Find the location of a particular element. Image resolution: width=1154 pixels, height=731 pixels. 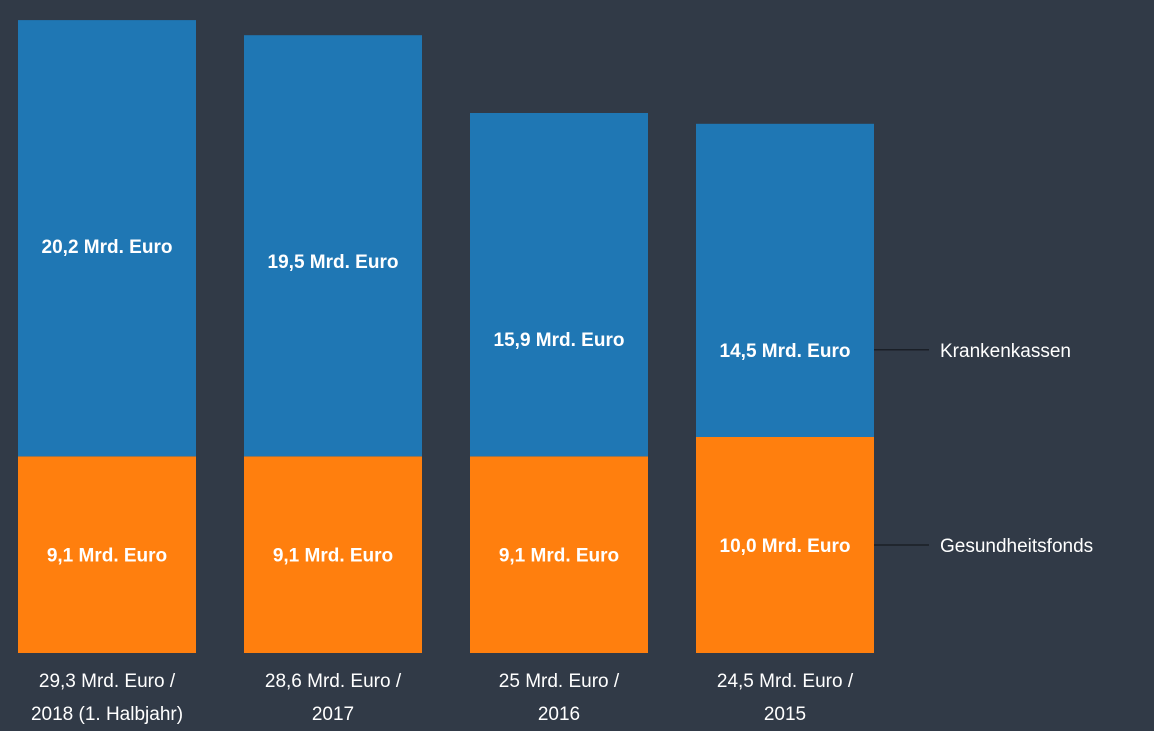

category-label: 28,6 Mrd. Euro / is located at coordinates (333, 681).